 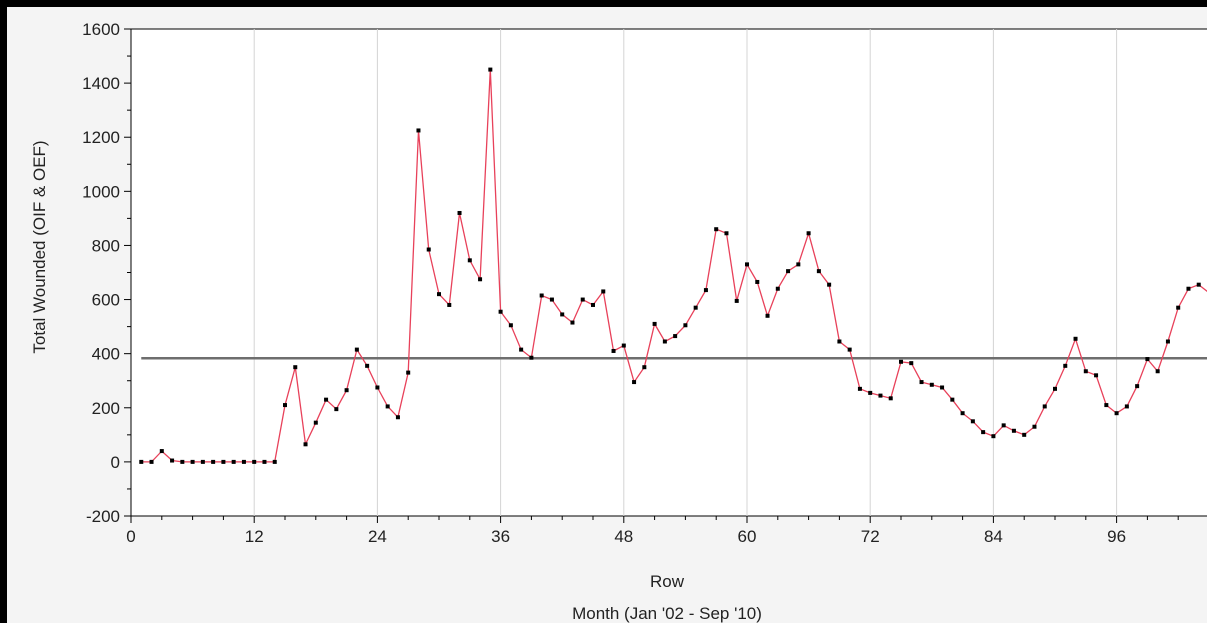 What do you see at coordinates (667, 613) in the screenshot?
I see `x-axis-subtitle: Month (Jan '02 - Sep '10)` at bounding box center [667, 613].